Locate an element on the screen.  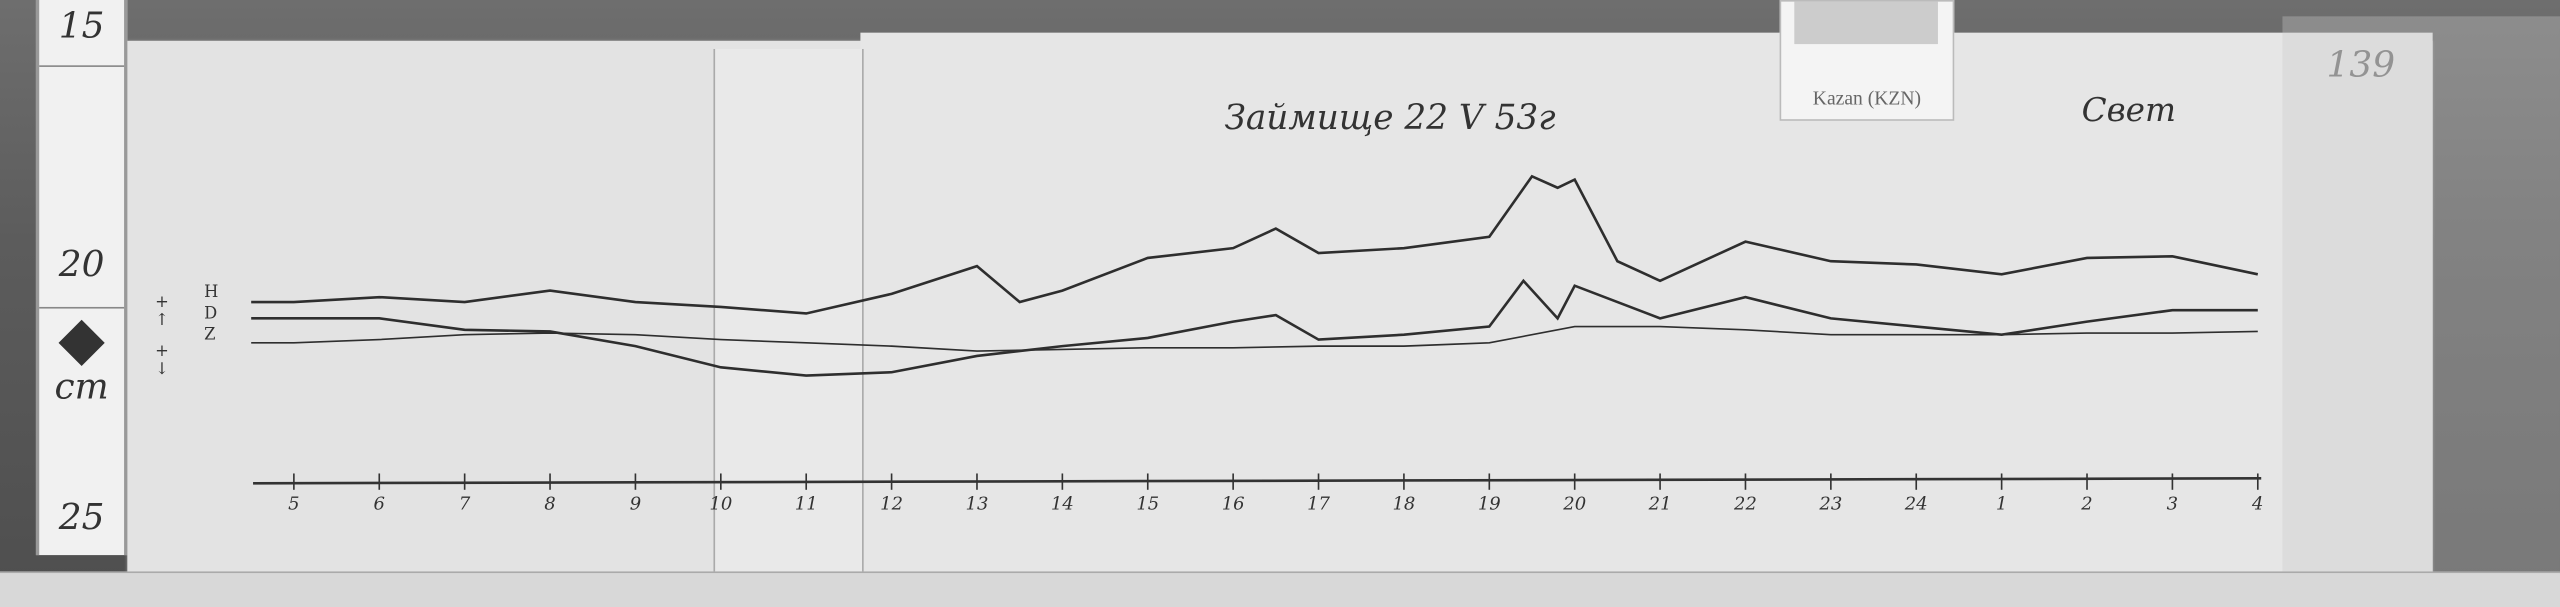
time-tick-label: 18 is located at coordinates (1404, 504).